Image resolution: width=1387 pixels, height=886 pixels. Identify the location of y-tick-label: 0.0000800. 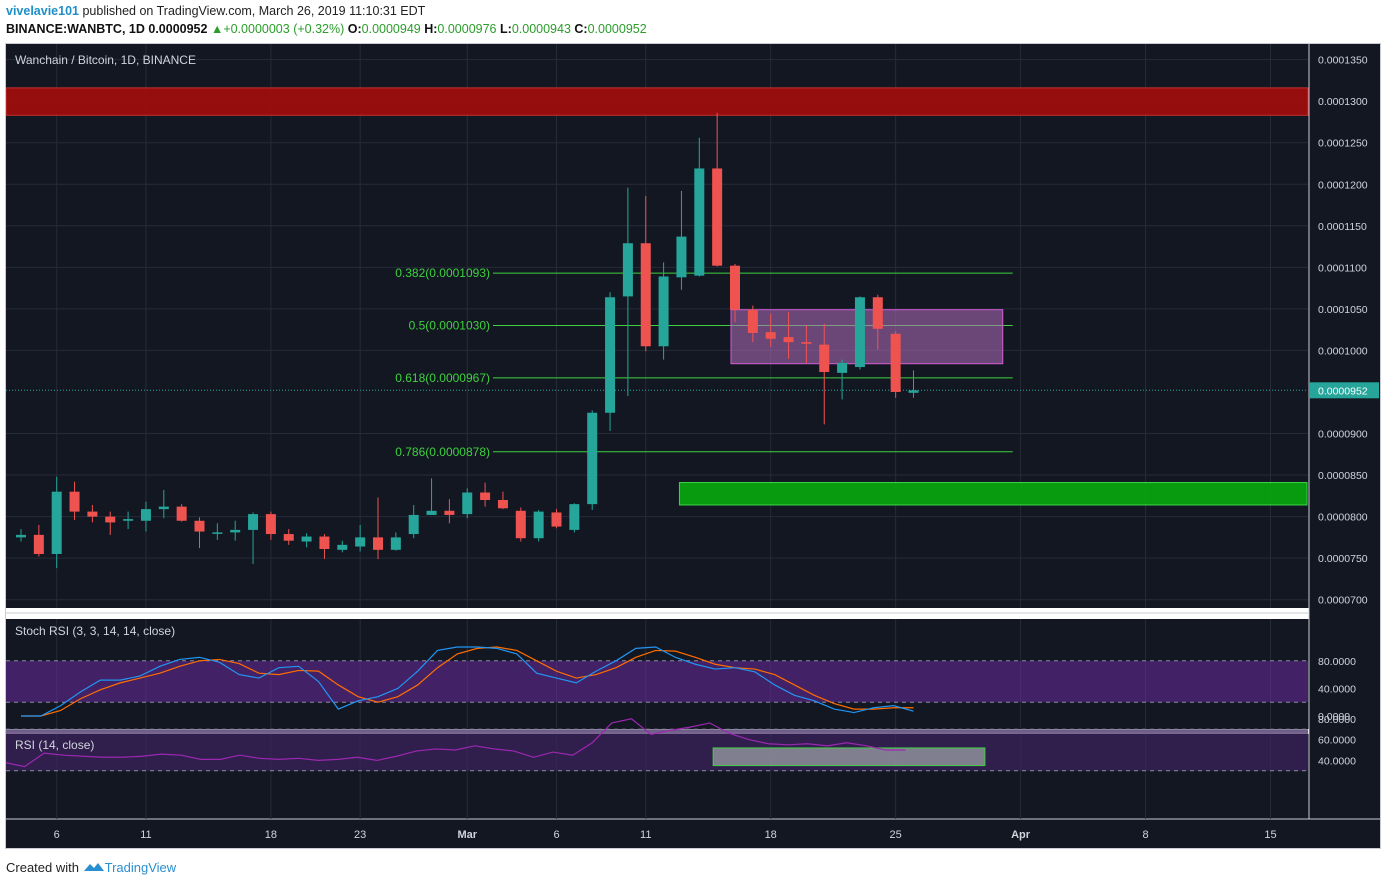
(1343, 518).